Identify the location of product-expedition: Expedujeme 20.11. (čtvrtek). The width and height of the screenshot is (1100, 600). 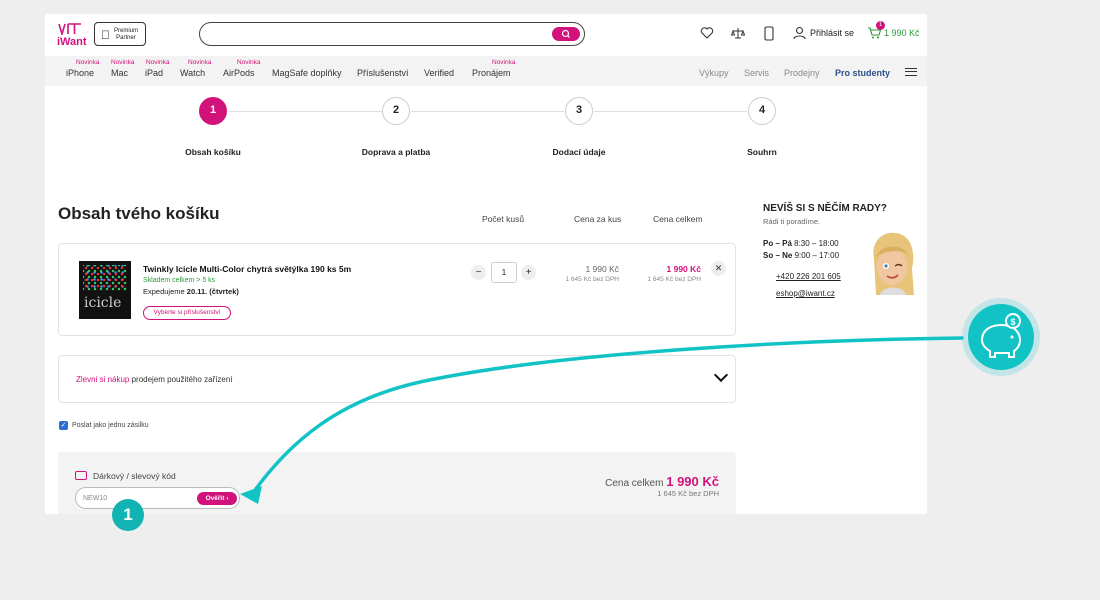
(191, 291).